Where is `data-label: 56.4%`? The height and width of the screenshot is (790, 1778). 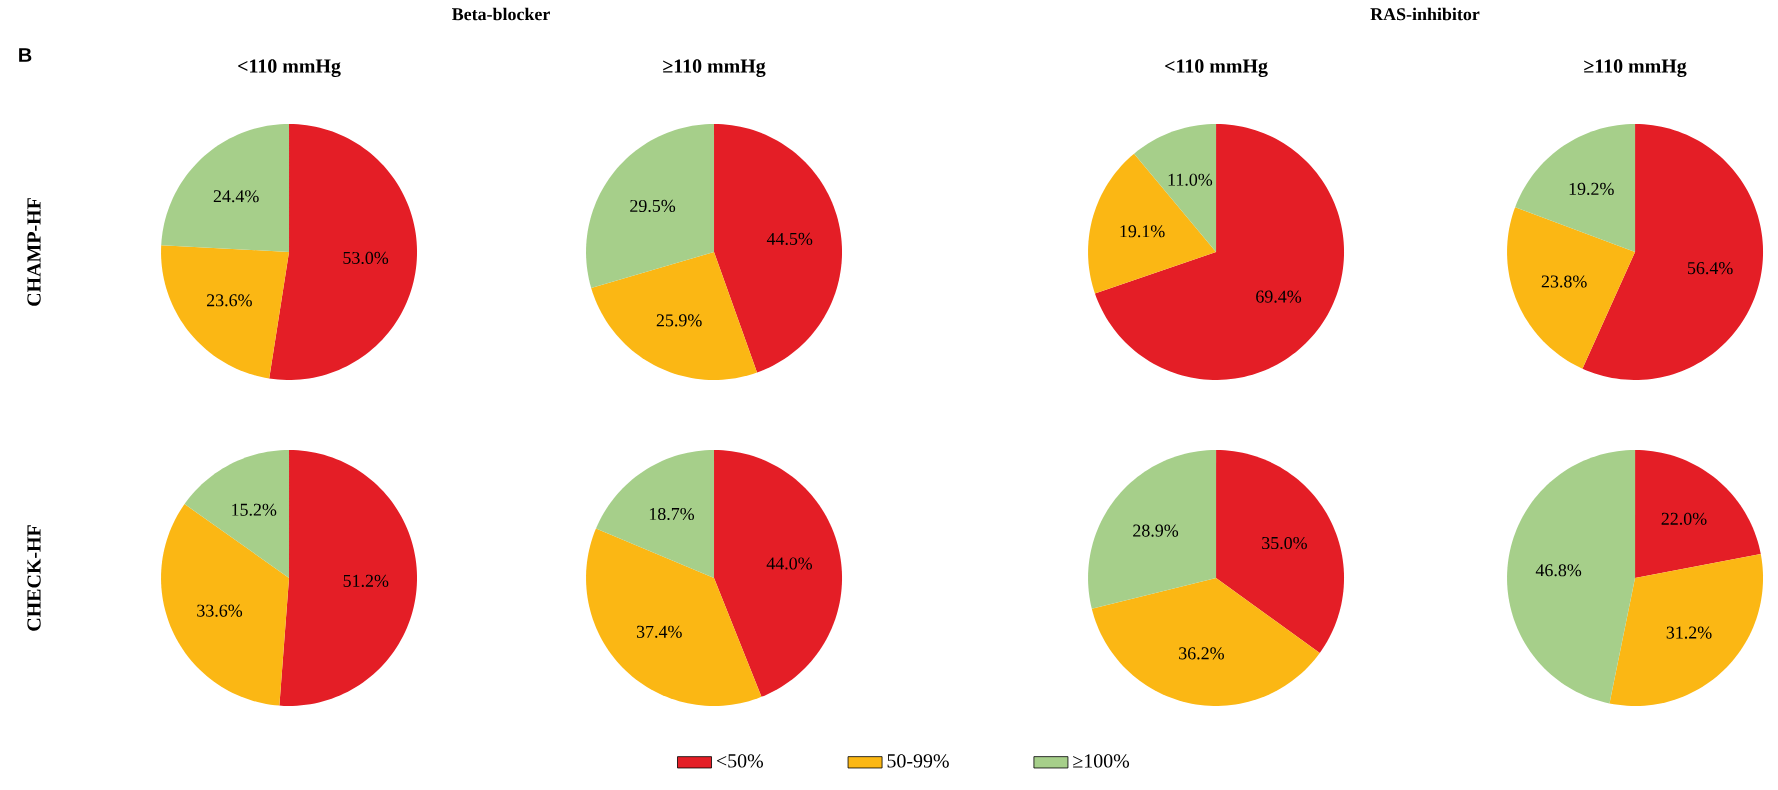
data-label: 56.4% is located at coordinates (1710, 268).